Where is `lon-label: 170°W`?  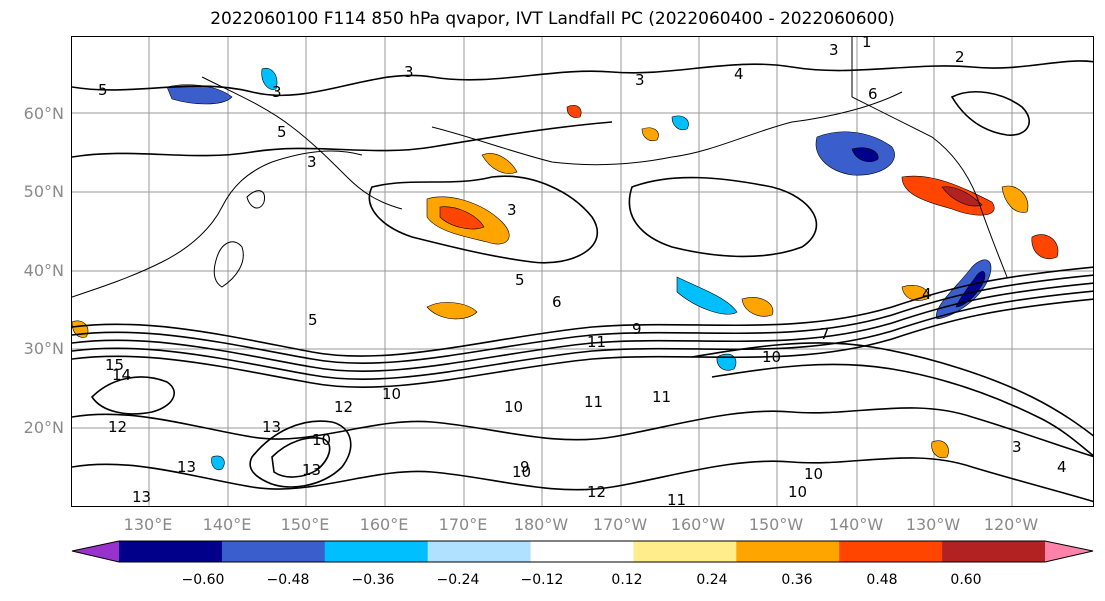 lon-label: 170°W is located at coordinates (620, 524).